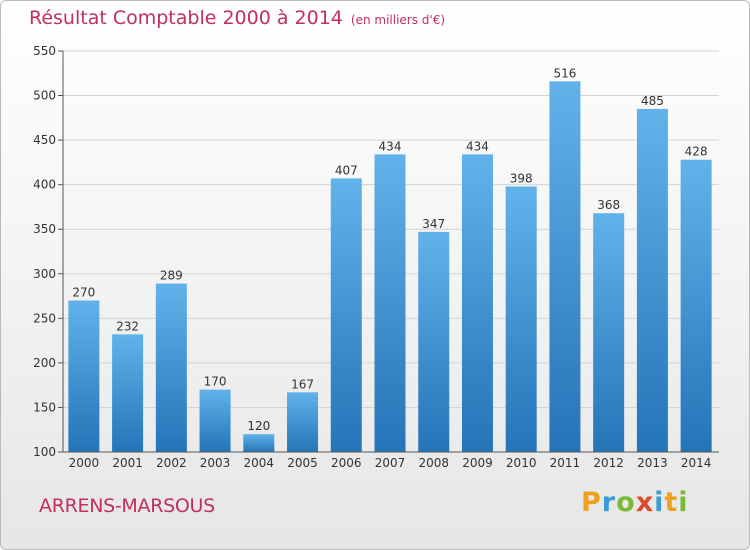 This screenshot has height=550, width=750. Describe the element at coordinates (433, 224) in the screenshot. I see `bar-value-label: 347` at that location.